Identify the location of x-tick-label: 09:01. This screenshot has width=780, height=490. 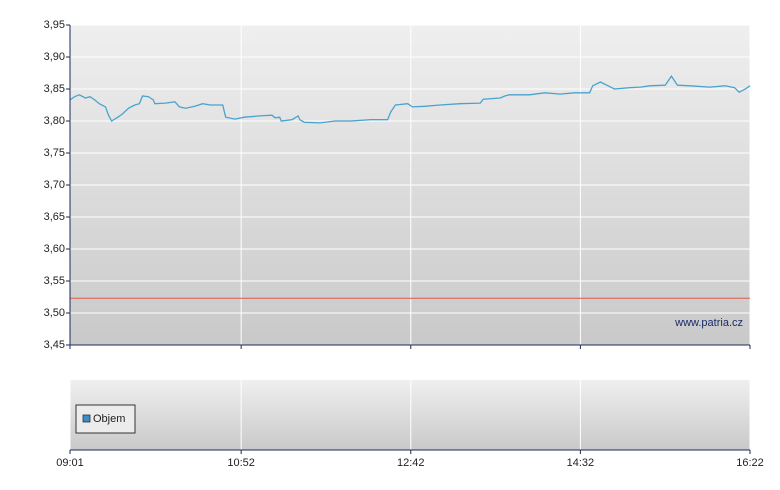
(70, 463).